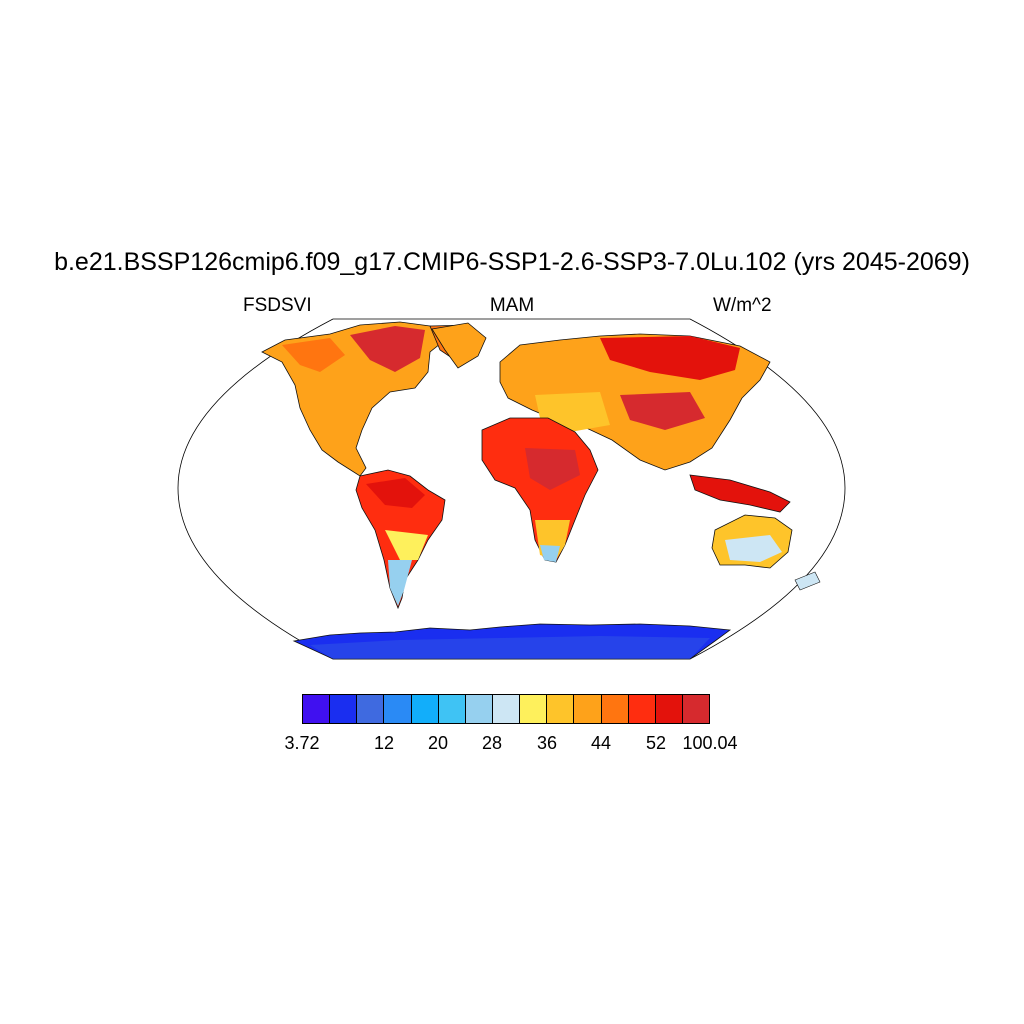 The width and height of the screenshot is (1024, 1024). Describe the element at coordinates (492, 743) in the screenshot. I see `colorbar-tick-label: 28` at that location.